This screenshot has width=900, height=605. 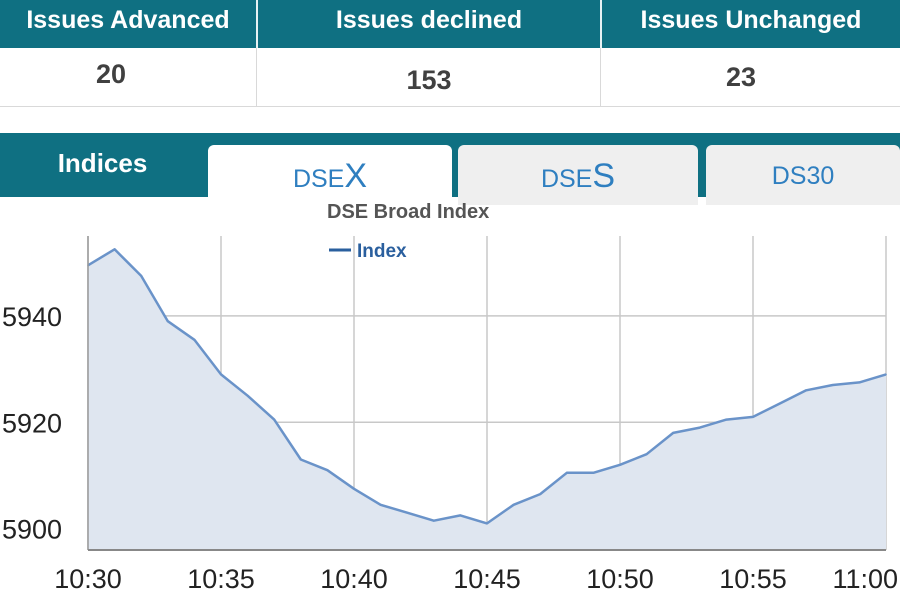 I want to click on tab-ds30-label: DS30, so click(x=803, y=176).